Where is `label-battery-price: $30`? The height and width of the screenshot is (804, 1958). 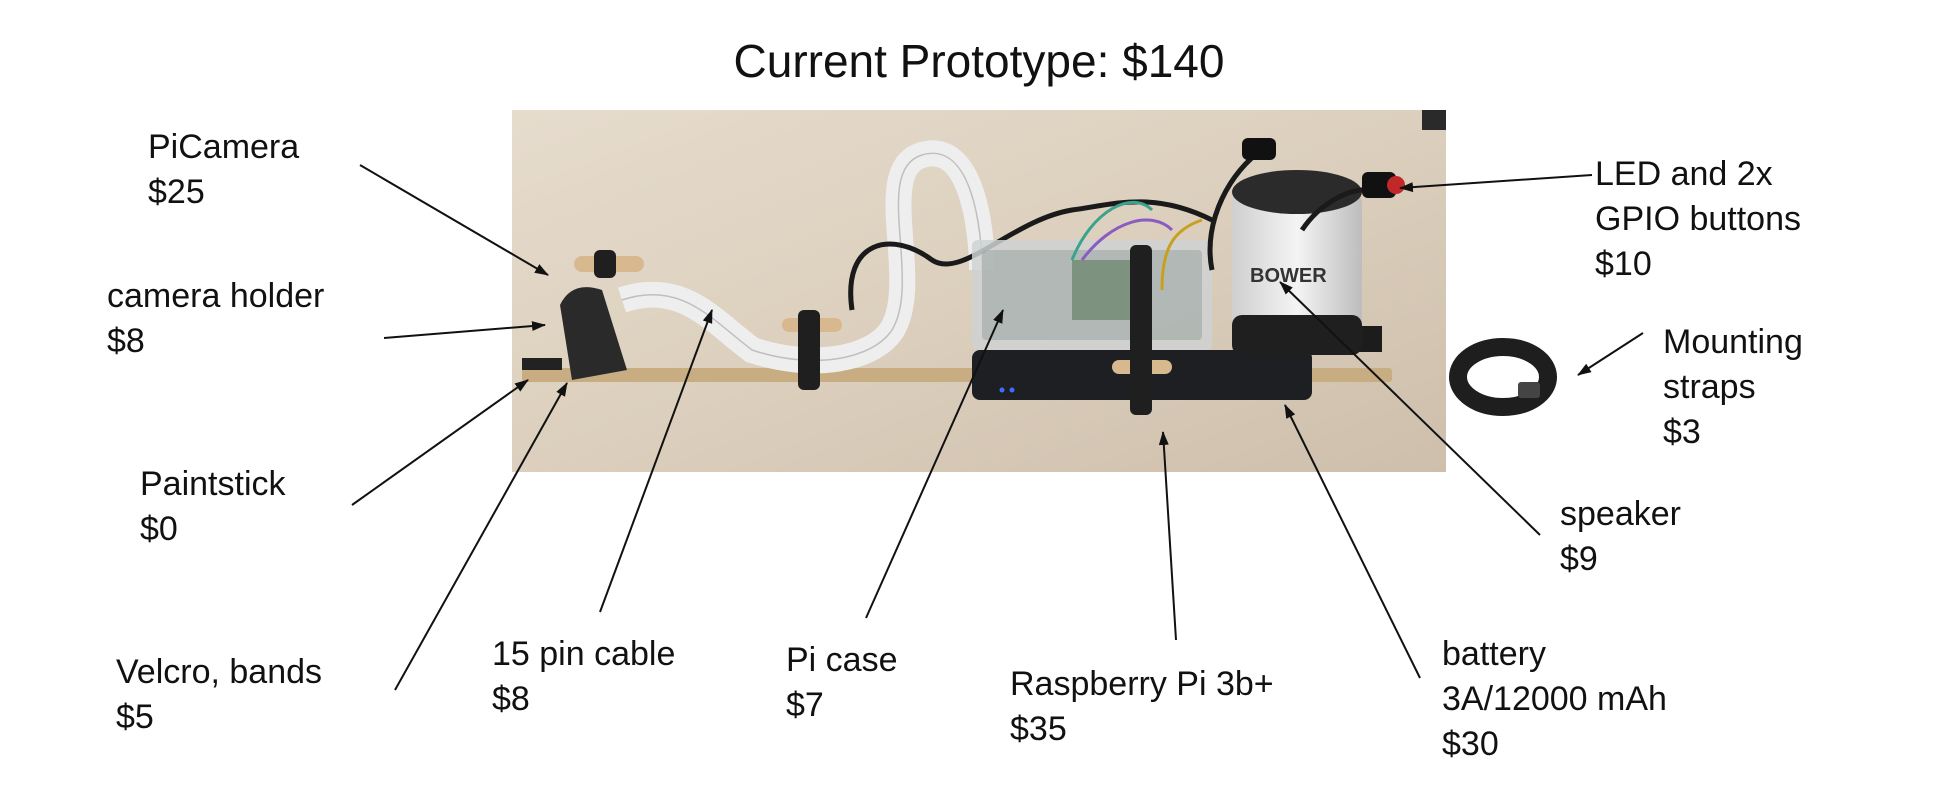 label-battery-price: $30 is located at coordinates (1470, 744).